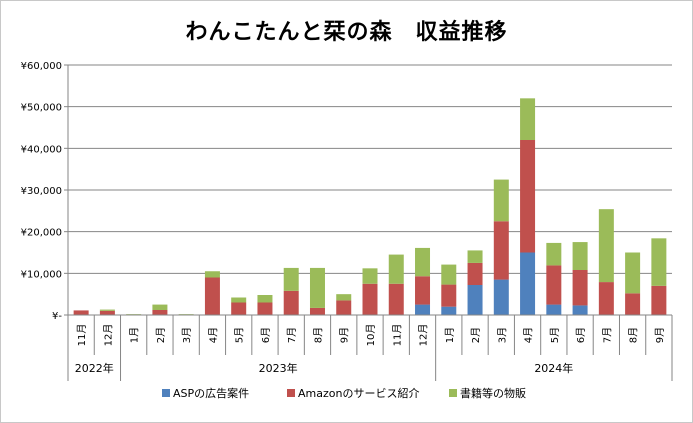  Describe the element at coordinates (358, 393) in the screenshot. I see `legend-label: Amazonのサービス紹介` at that location.